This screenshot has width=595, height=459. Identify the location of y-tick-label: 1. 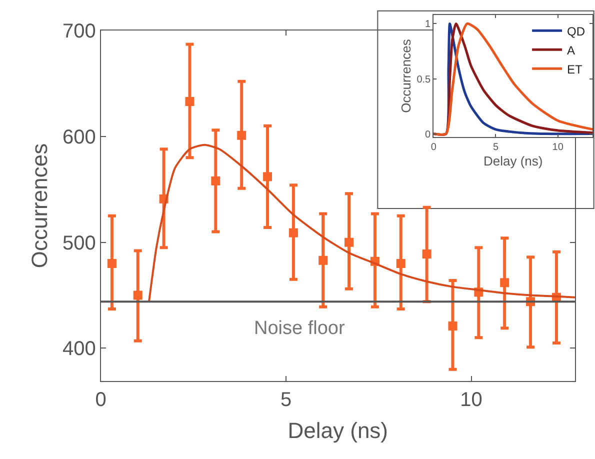
(428, 24).